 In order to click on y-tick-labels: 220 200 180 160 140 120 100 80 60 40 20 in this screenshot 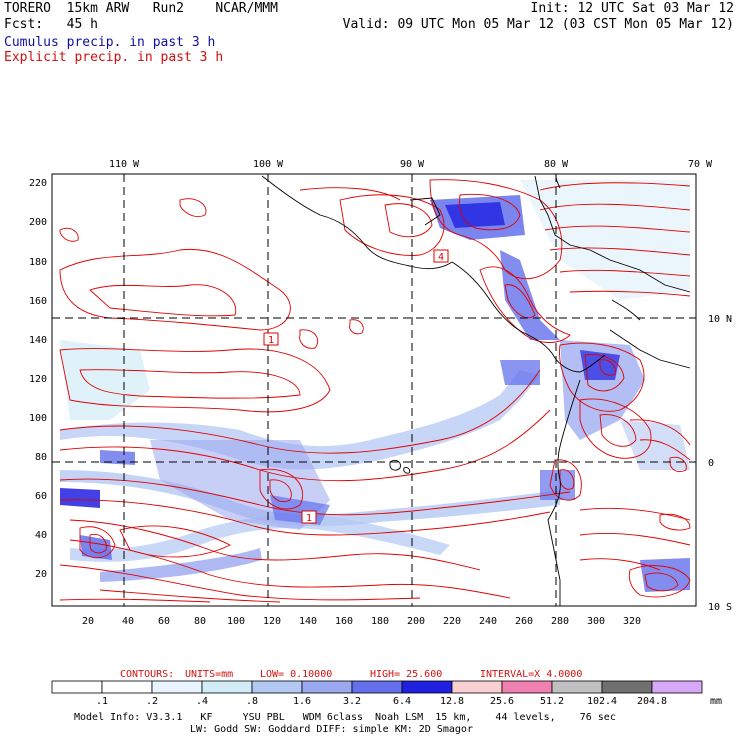, I will do `click(38, 379)`.